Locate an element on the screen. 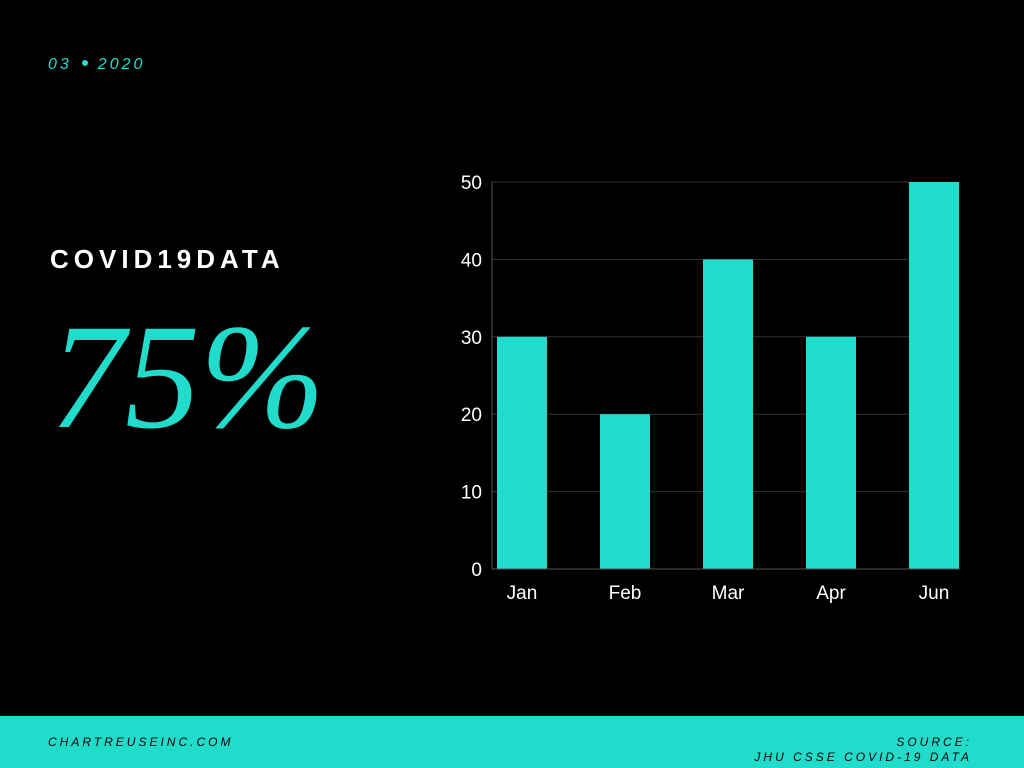  source-value: JHU CSSE COVID-19 DATA is located at coordinates (863, 757).